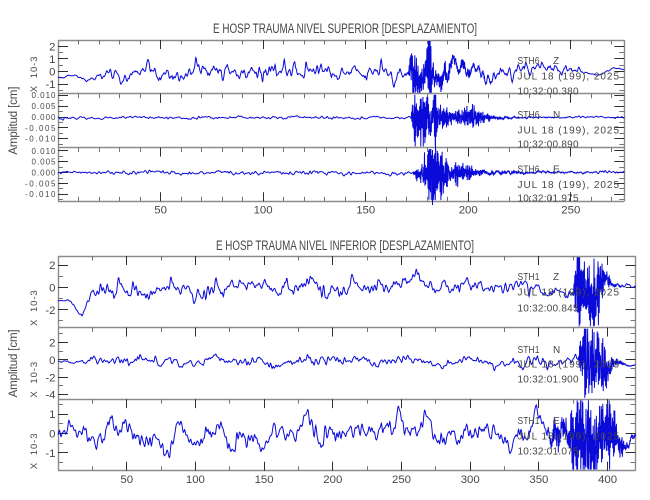 This screenshot has height=500, width=650. Describe the element at coordinates (548, 379) in the screenshot. I see `svg-text: 10:32:01.900` at that location.